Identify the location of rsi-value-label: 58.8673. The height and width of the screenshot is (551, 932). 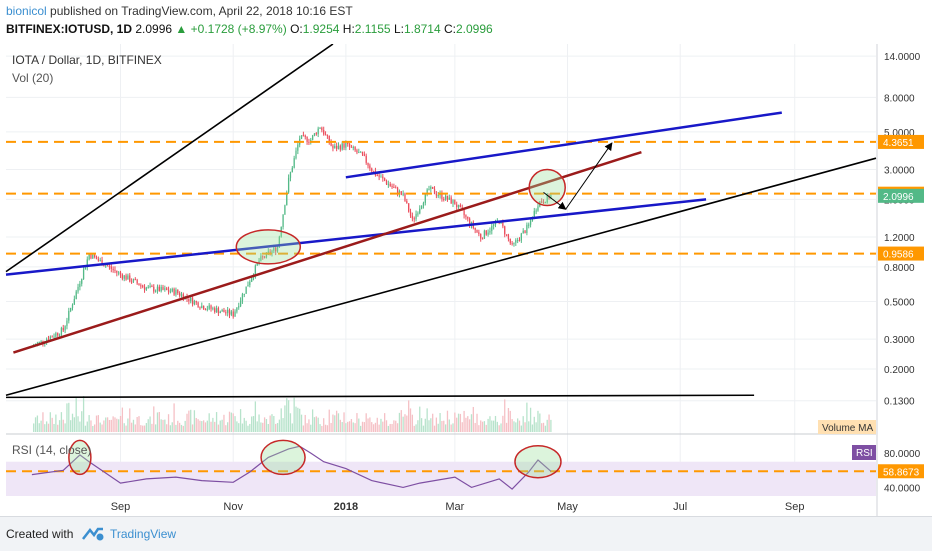
(901, 472).